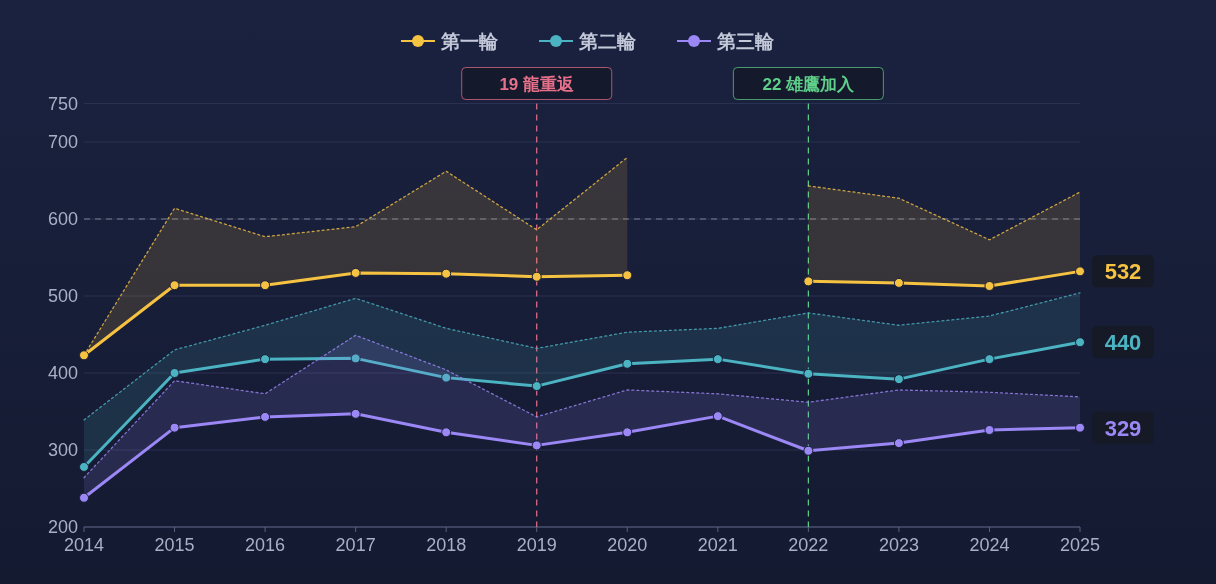 The image size is (1216, 584). What do you see at coordinates (62, 296) in the screenshot?
I see `y-tick-label: 500` at bounding box center [62, 296].